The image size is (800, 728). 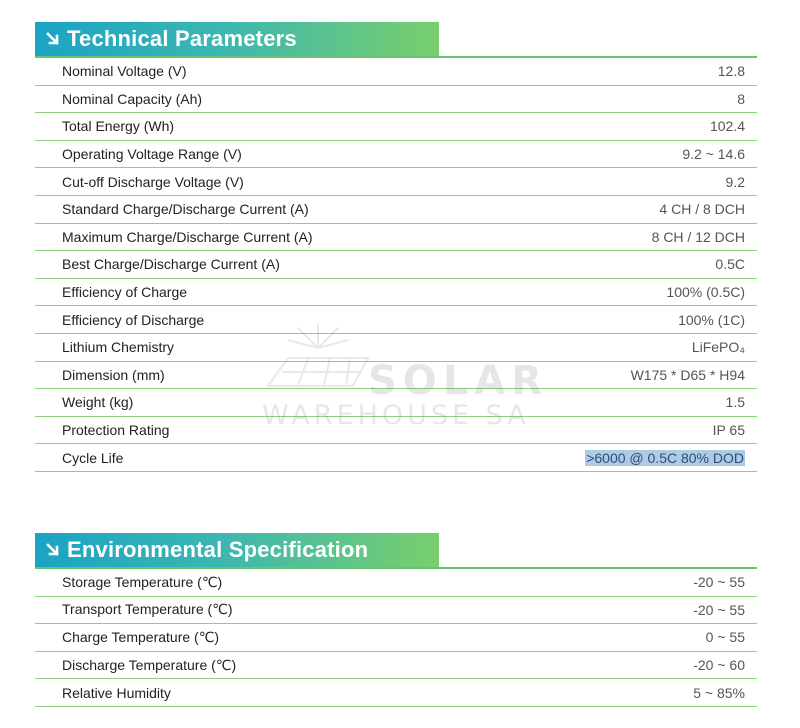 I want to click on row-value: 102.4, so click(x=727, y=126).